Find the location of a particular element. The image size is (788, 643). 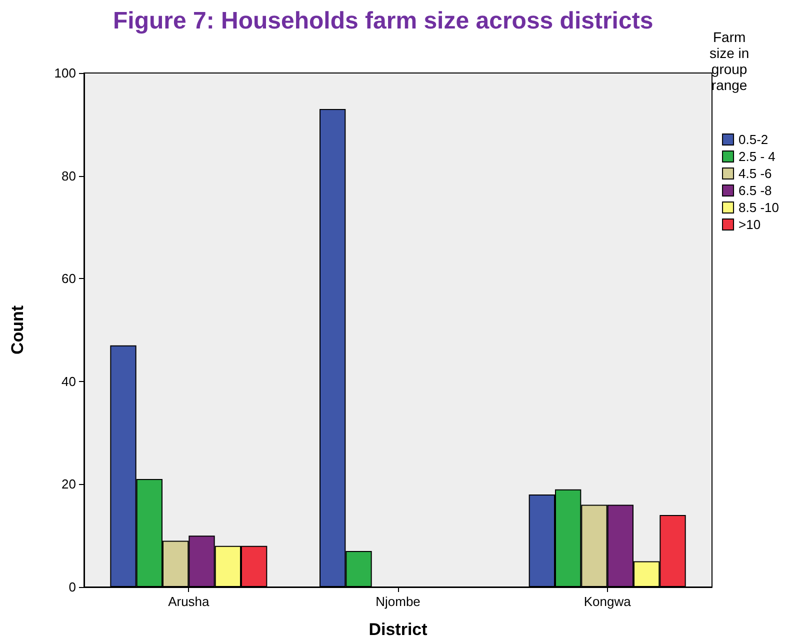

y-tick-label: 0 is located at coordinates (72, 587).